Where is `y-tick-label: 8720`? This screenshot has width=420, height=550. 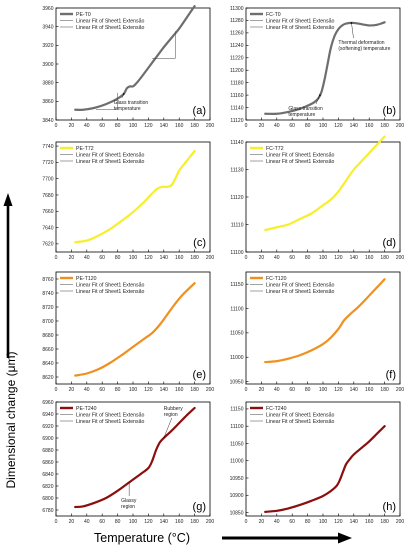 y-tick-label: 8720 is located at coordinates (47, 308).